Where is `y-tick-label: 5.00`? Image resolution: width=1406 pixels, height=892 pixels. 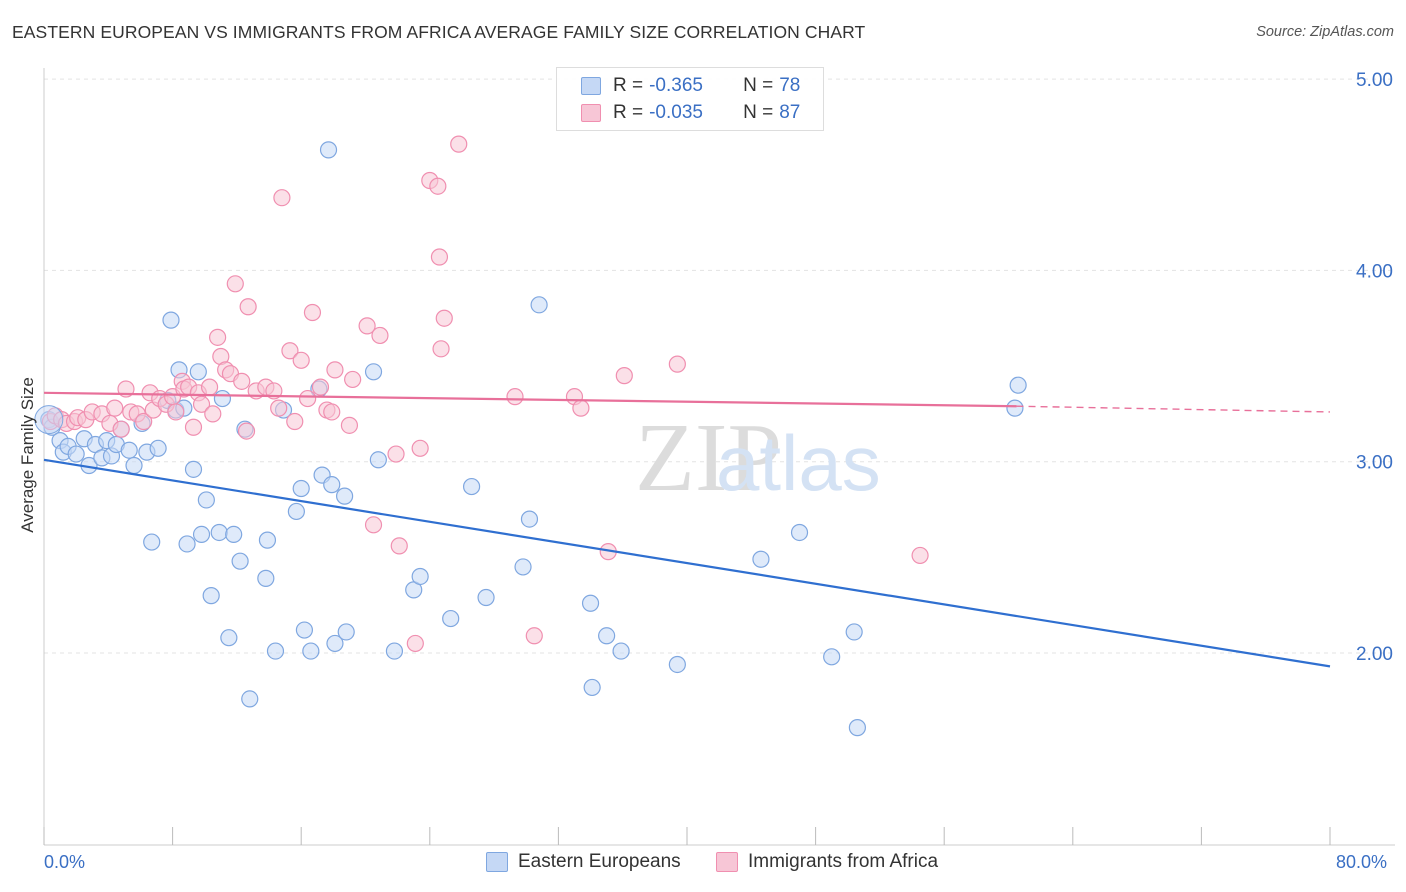 y-tick-label: 5.00 is located at coordinates (1374, 80).